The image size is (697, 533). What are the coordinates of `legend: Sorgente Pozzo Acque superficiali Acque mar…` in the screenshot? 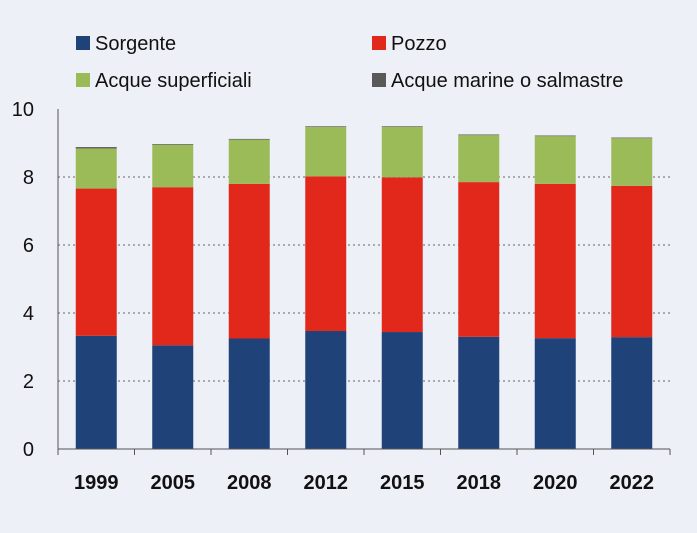 It's located at (349, 62).